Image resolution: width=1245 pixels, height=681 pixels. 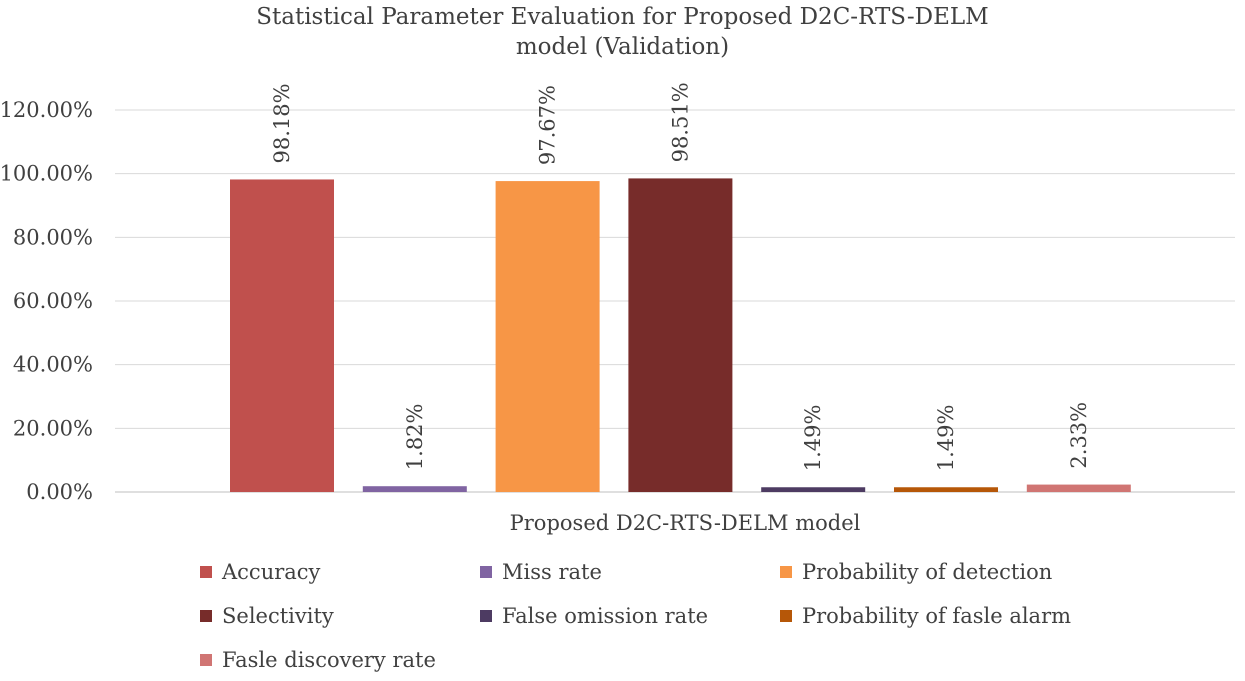 I want to click on legend-item: Selectivity, so click(x=267, y=616).